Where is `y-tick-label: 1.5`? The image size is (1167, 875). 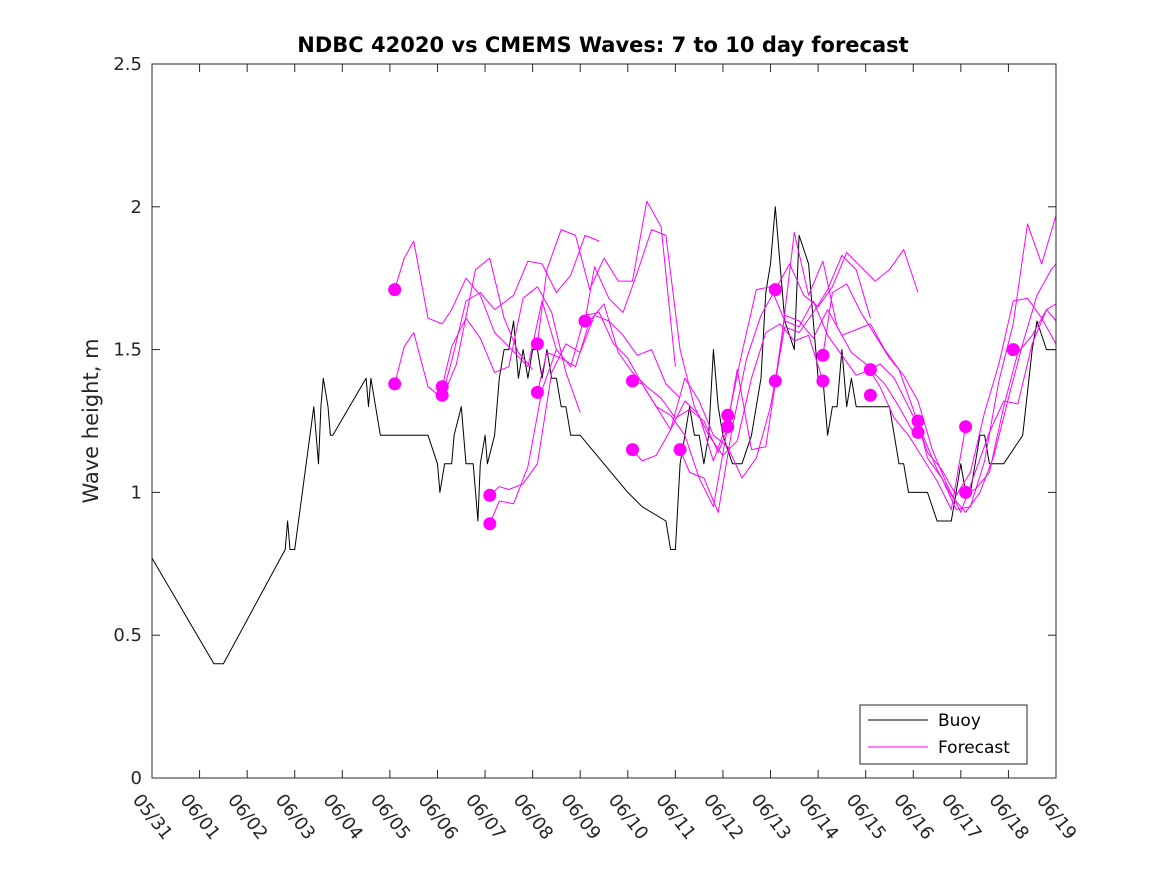
y-tick-label: 1.5 is located at coordinates (127, 350).